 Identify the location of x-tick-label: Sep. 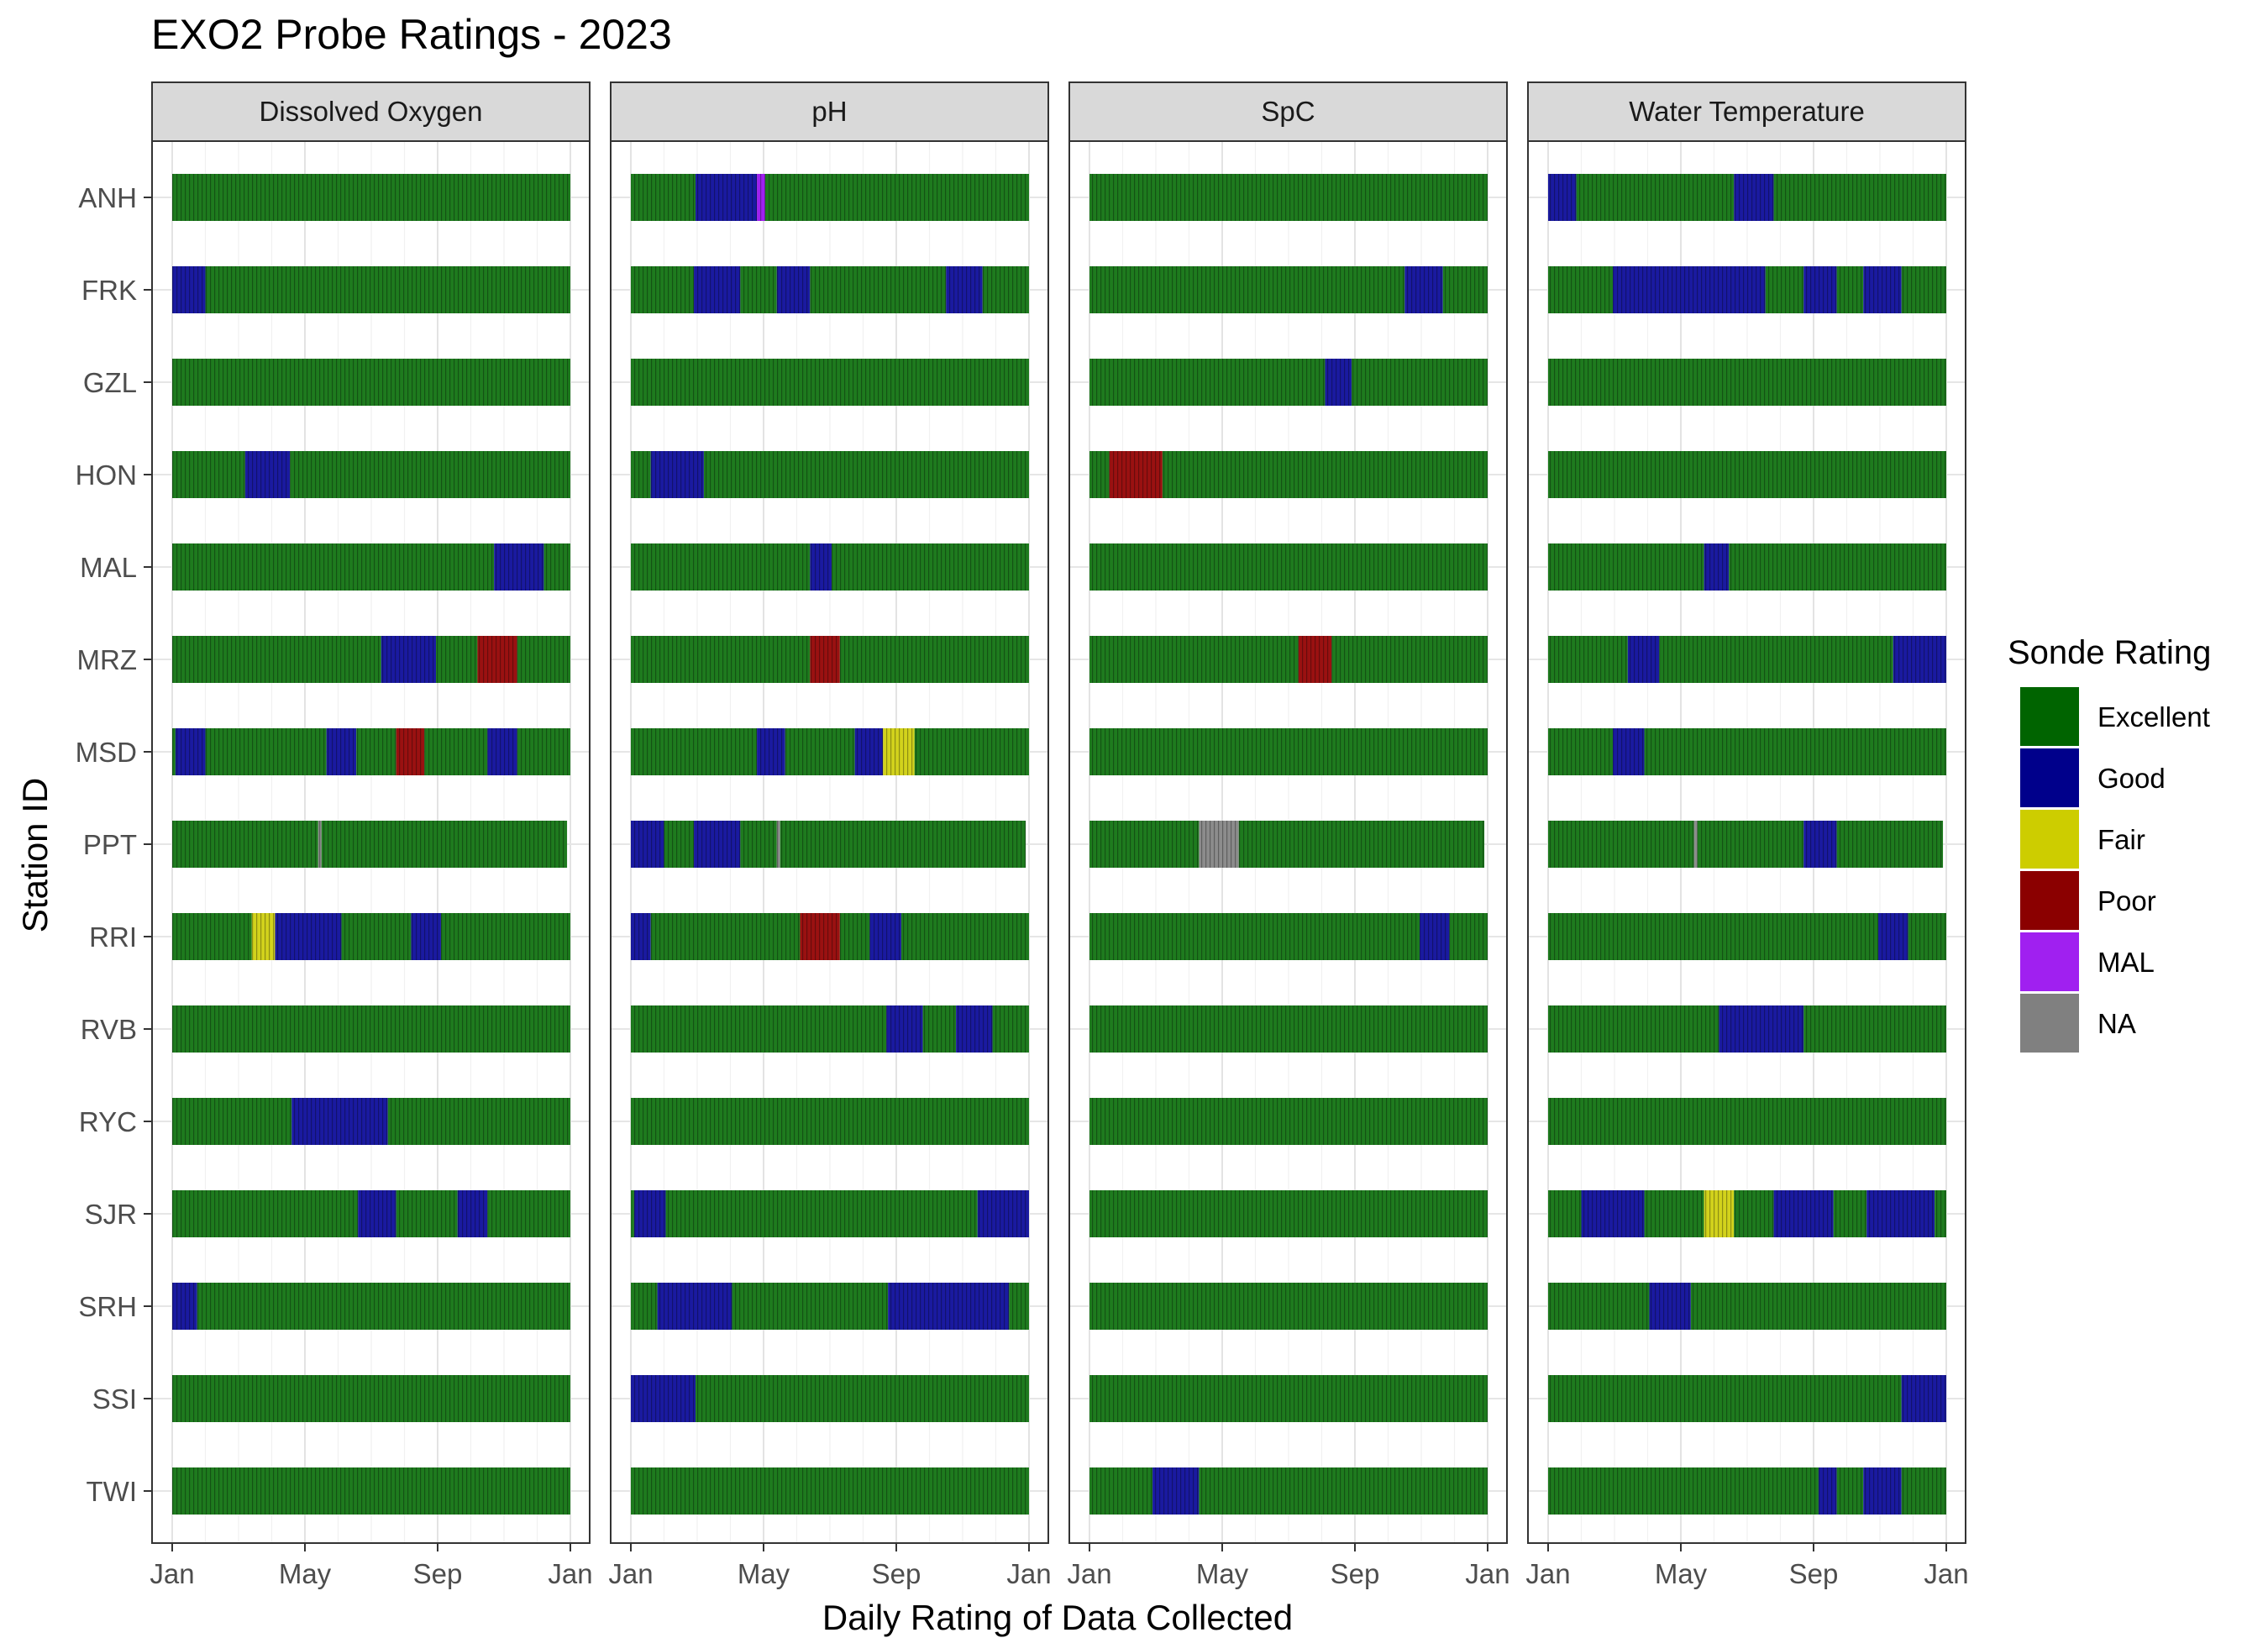
(1355, 1573).